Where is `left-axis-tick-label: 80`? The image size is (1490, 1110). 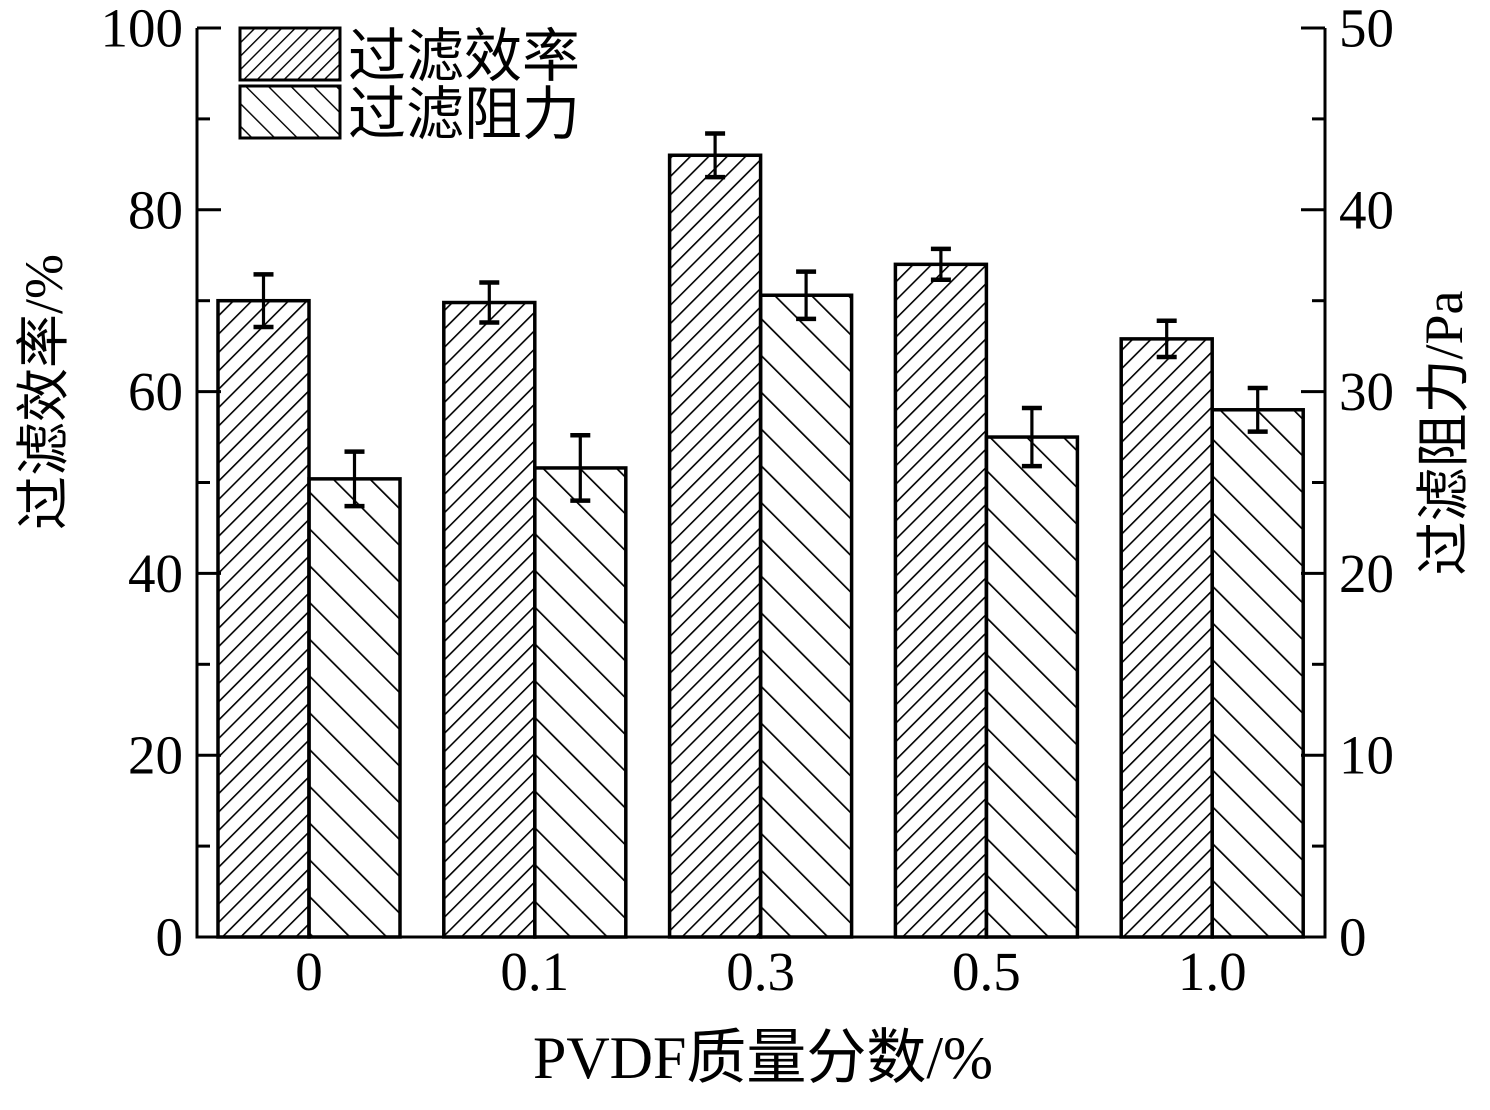
left-axis-tick-label: 80 is located at coordinates (155, 209).